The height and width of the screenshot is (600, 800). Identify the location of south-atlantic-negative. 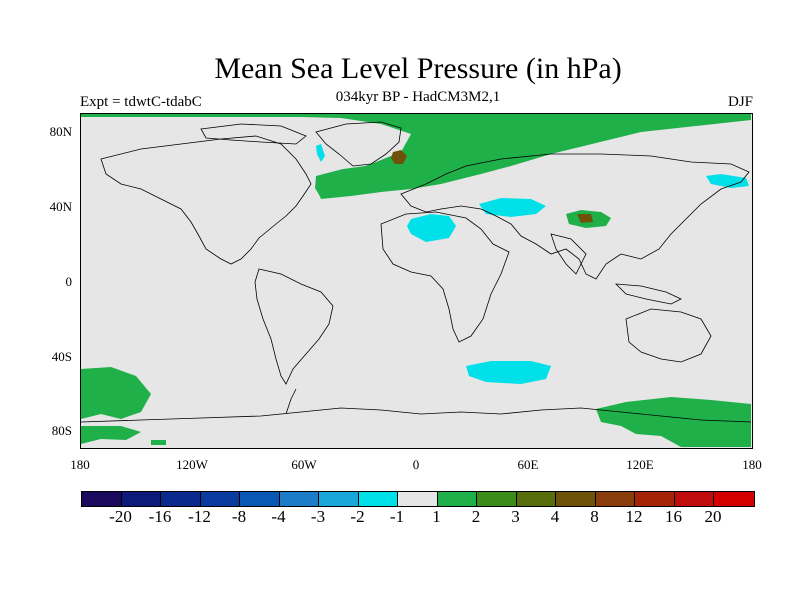
(508, 372).